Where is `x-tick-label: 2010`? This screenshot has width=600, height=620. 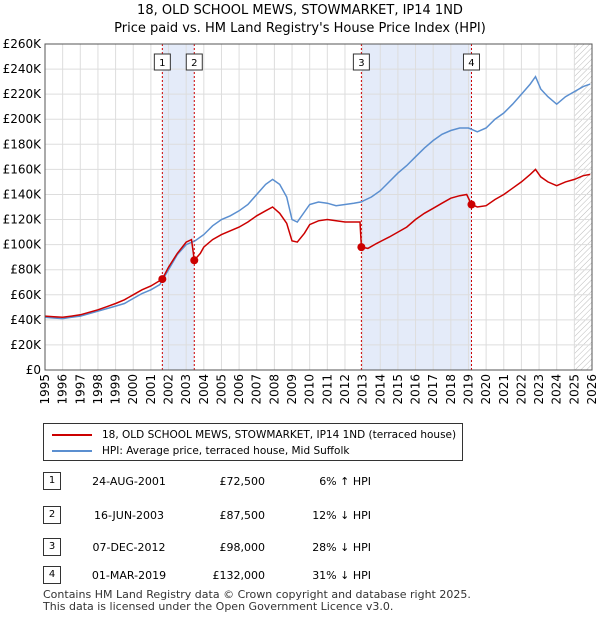
x-tick-label: 2010 is located at coordinates (310, 389).